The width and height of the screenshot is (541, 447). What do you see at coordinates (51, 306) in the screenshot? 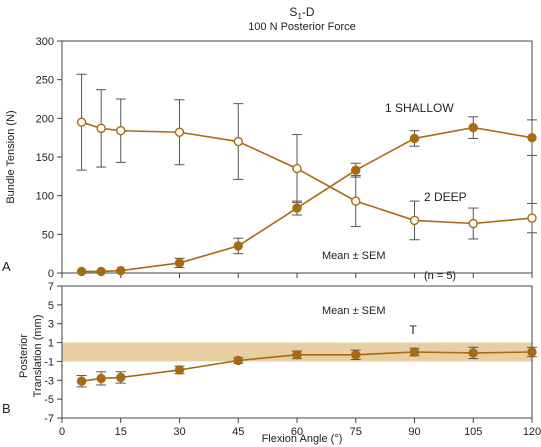
I see `panel-b-y-tick-label: 5` at bounding box center [51, 306].